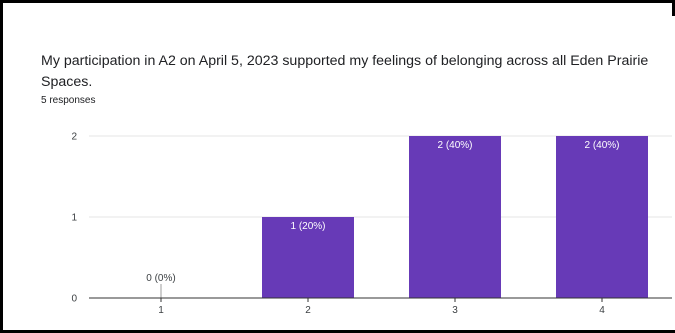 The image size is (675, 333). Describe the element at coordinates (74, 218) in the screenshot. I see `y-tick-label: 1` at that location.